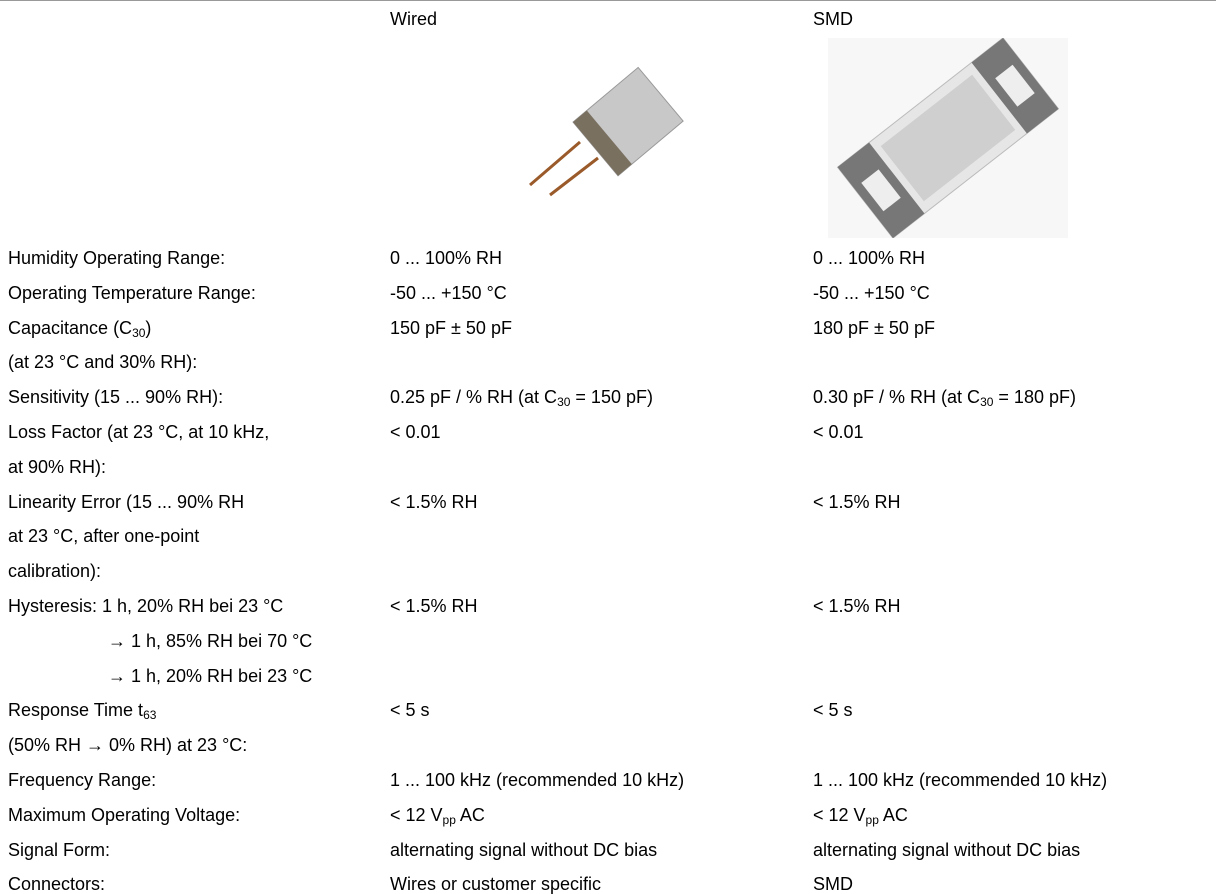 This screenshot has width=1216, height=894. I want to click on text-run: at 23 °C, after one-point, so click(104, 536).